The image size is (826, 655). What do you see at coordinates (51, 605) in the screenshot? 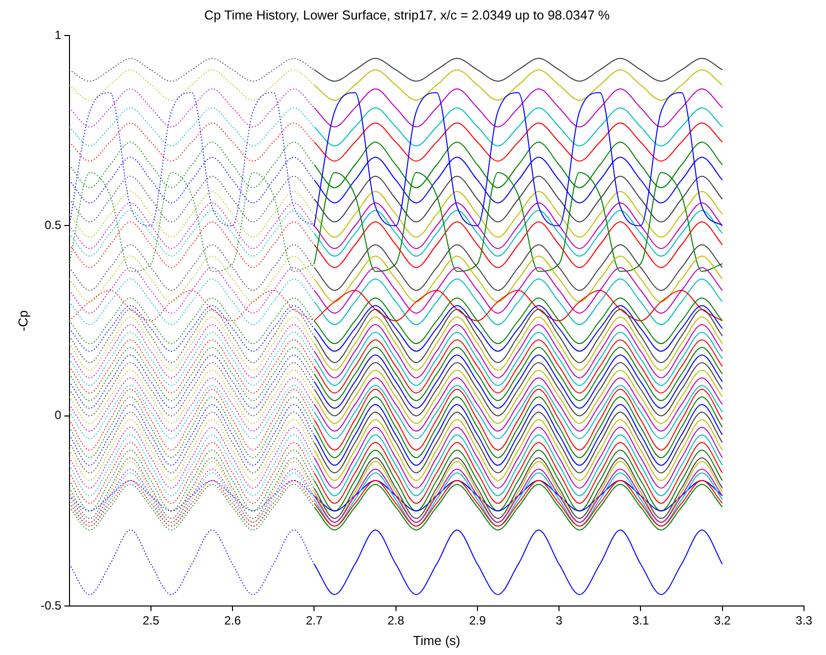
I see `y-tick-label: -0.5` at bounding box center [51, 605].